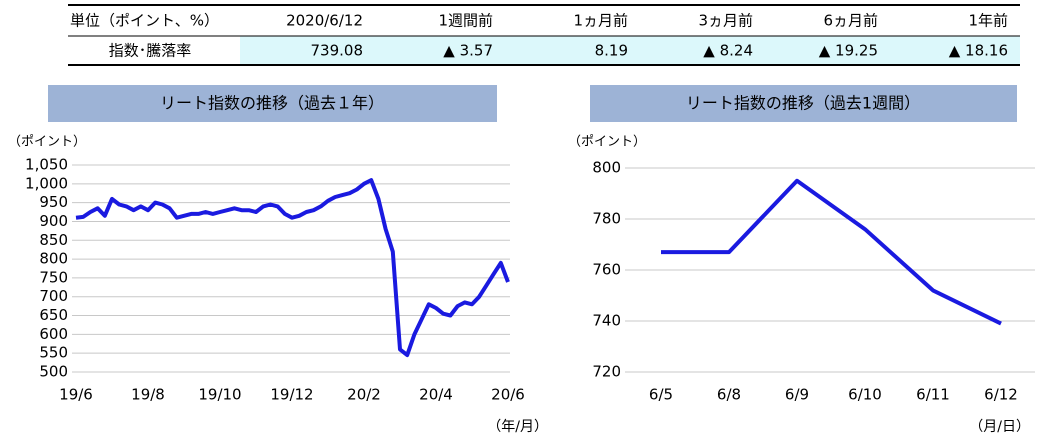 This screenshot has width=1042, height=443. Describe the element at coordinates (728, 51) in the screenshot. I see `cell: ▲ 8.24` at that location.